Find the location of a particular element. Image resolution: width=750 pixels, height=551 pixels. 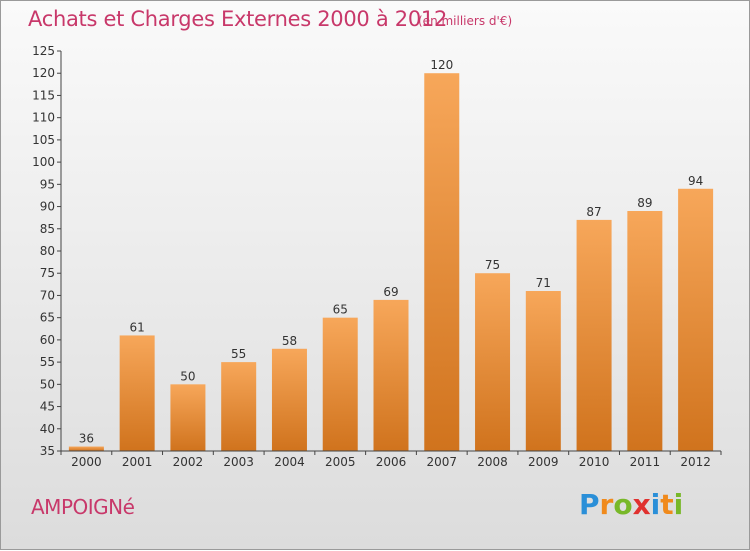

bar-2008 is located at coordinates (493, 362).